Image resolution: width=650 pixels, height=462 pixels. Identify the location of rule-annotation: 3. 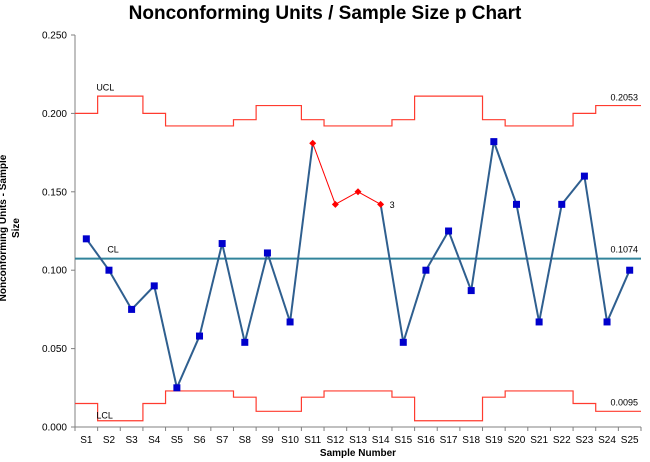
(392, 205).